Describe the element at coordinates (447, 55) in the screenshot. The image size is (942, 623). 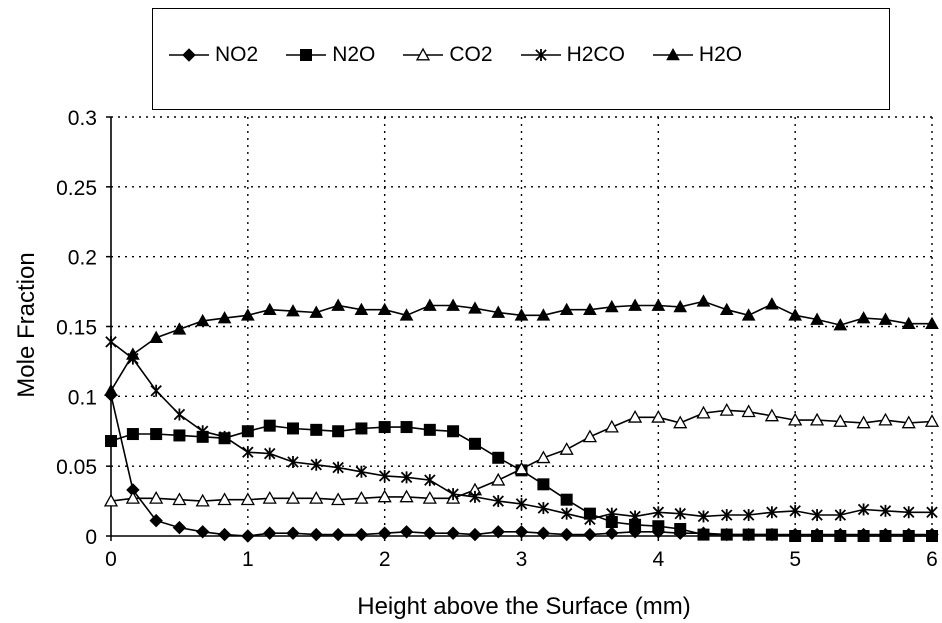
I see `legend-item-co2: CO2` at that location.